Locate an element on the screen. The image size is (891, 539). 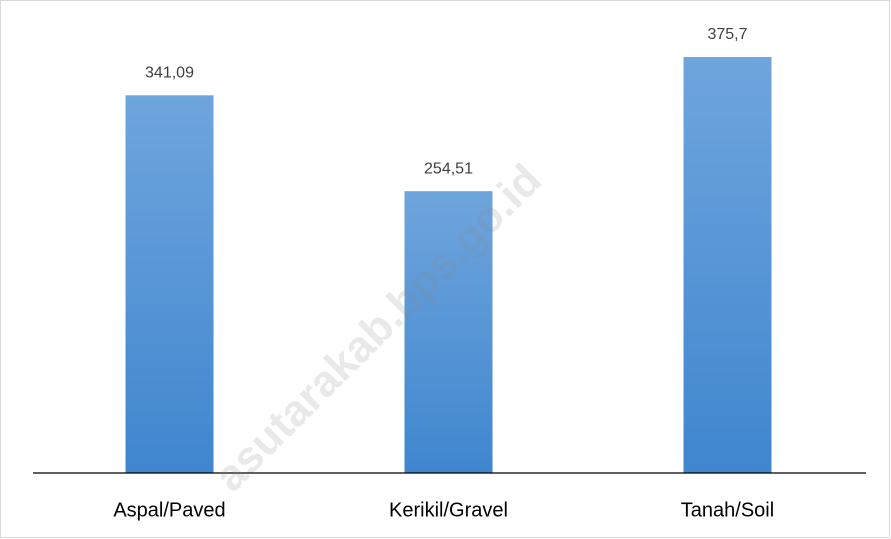
data-label: 254,51 is located at coordinates (448, 168).